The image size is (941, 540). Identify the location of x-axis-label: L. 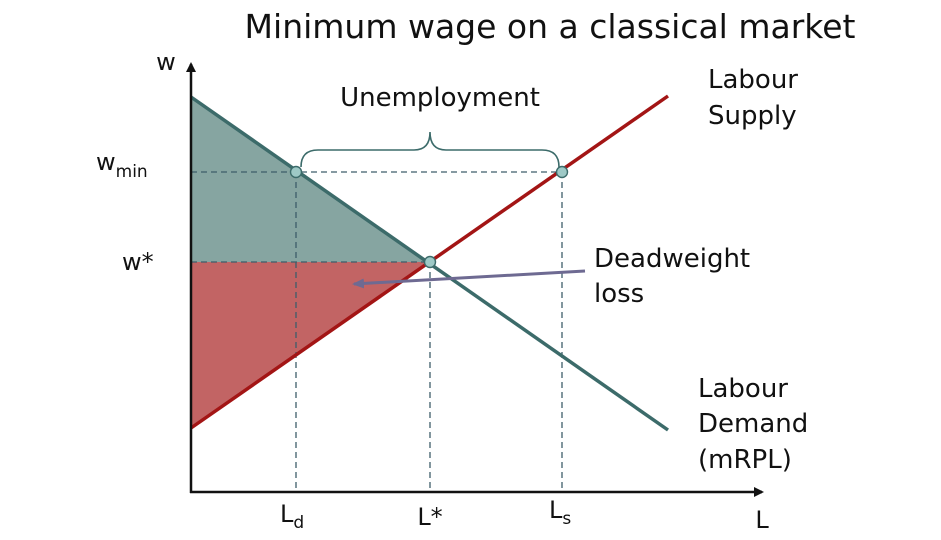
(762, 520).